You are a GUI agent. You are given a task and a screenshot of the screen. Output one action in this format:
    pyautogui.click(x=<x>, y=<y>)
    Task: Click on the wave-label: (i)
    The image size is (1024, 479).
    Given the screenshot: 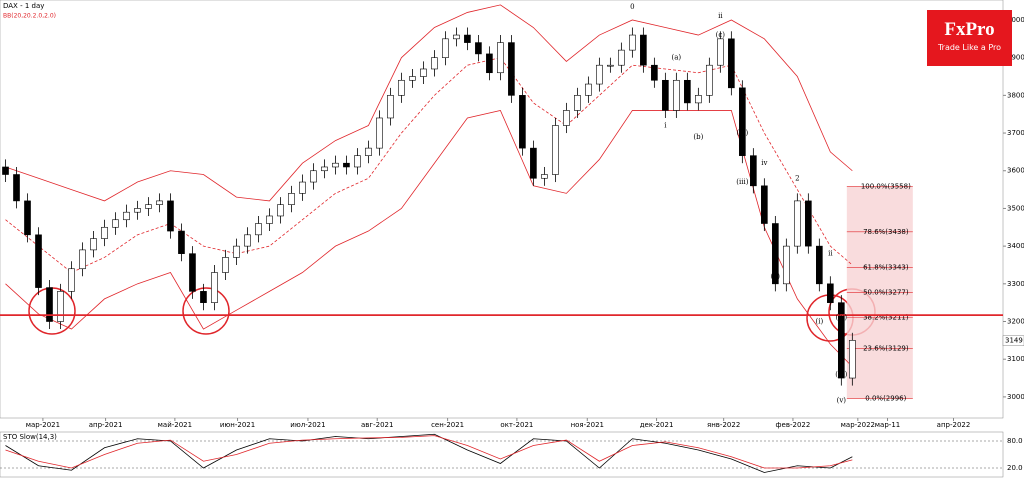 What is the action you would take?
    pyautogui.click(x=819, y=322)
    